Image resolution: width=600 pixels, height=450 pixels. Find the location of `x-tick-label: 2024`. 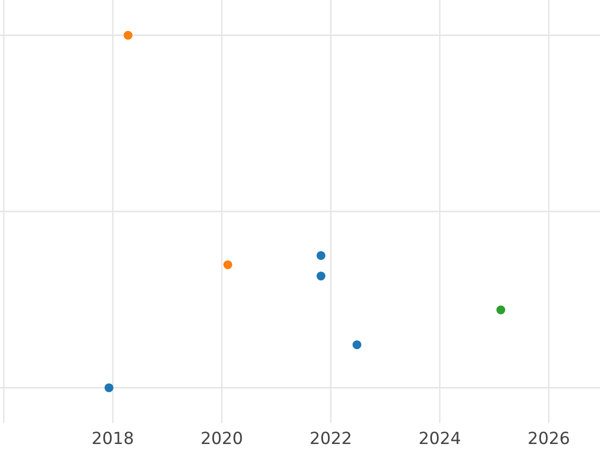

x-tick-label: 2024 is located at coordinates (440, 438).